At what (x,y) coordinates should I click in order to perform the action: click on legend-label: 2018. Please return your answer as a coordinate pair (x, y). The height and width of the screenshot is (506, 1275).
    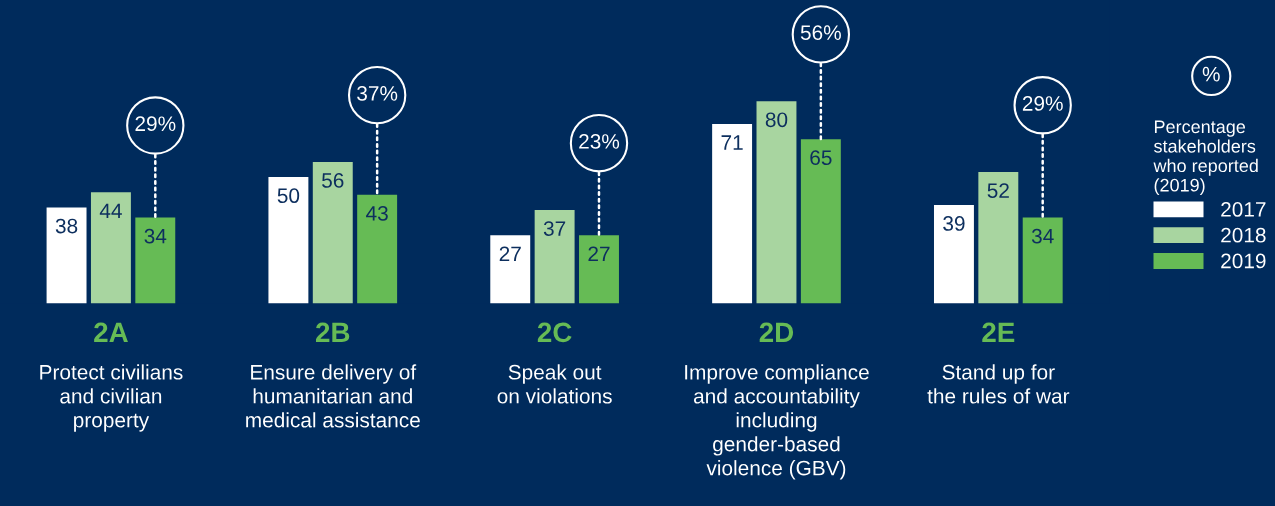
    Looking at the image, I should click on (1243, 235).